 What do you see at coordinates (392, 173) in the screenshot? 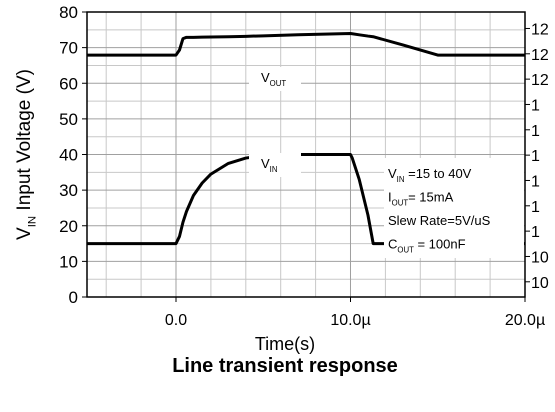
I see `annotation-main: V` at bounding box center [392, 173].